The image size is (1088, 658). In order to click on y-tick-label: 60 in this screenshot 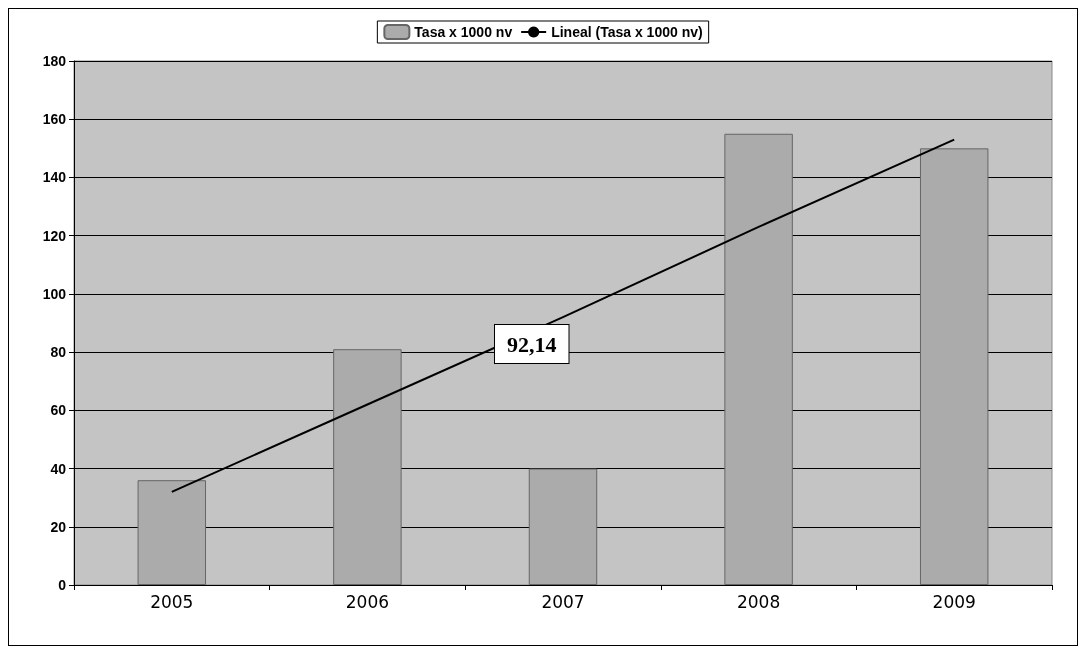, I will do `click(58, 410)`.